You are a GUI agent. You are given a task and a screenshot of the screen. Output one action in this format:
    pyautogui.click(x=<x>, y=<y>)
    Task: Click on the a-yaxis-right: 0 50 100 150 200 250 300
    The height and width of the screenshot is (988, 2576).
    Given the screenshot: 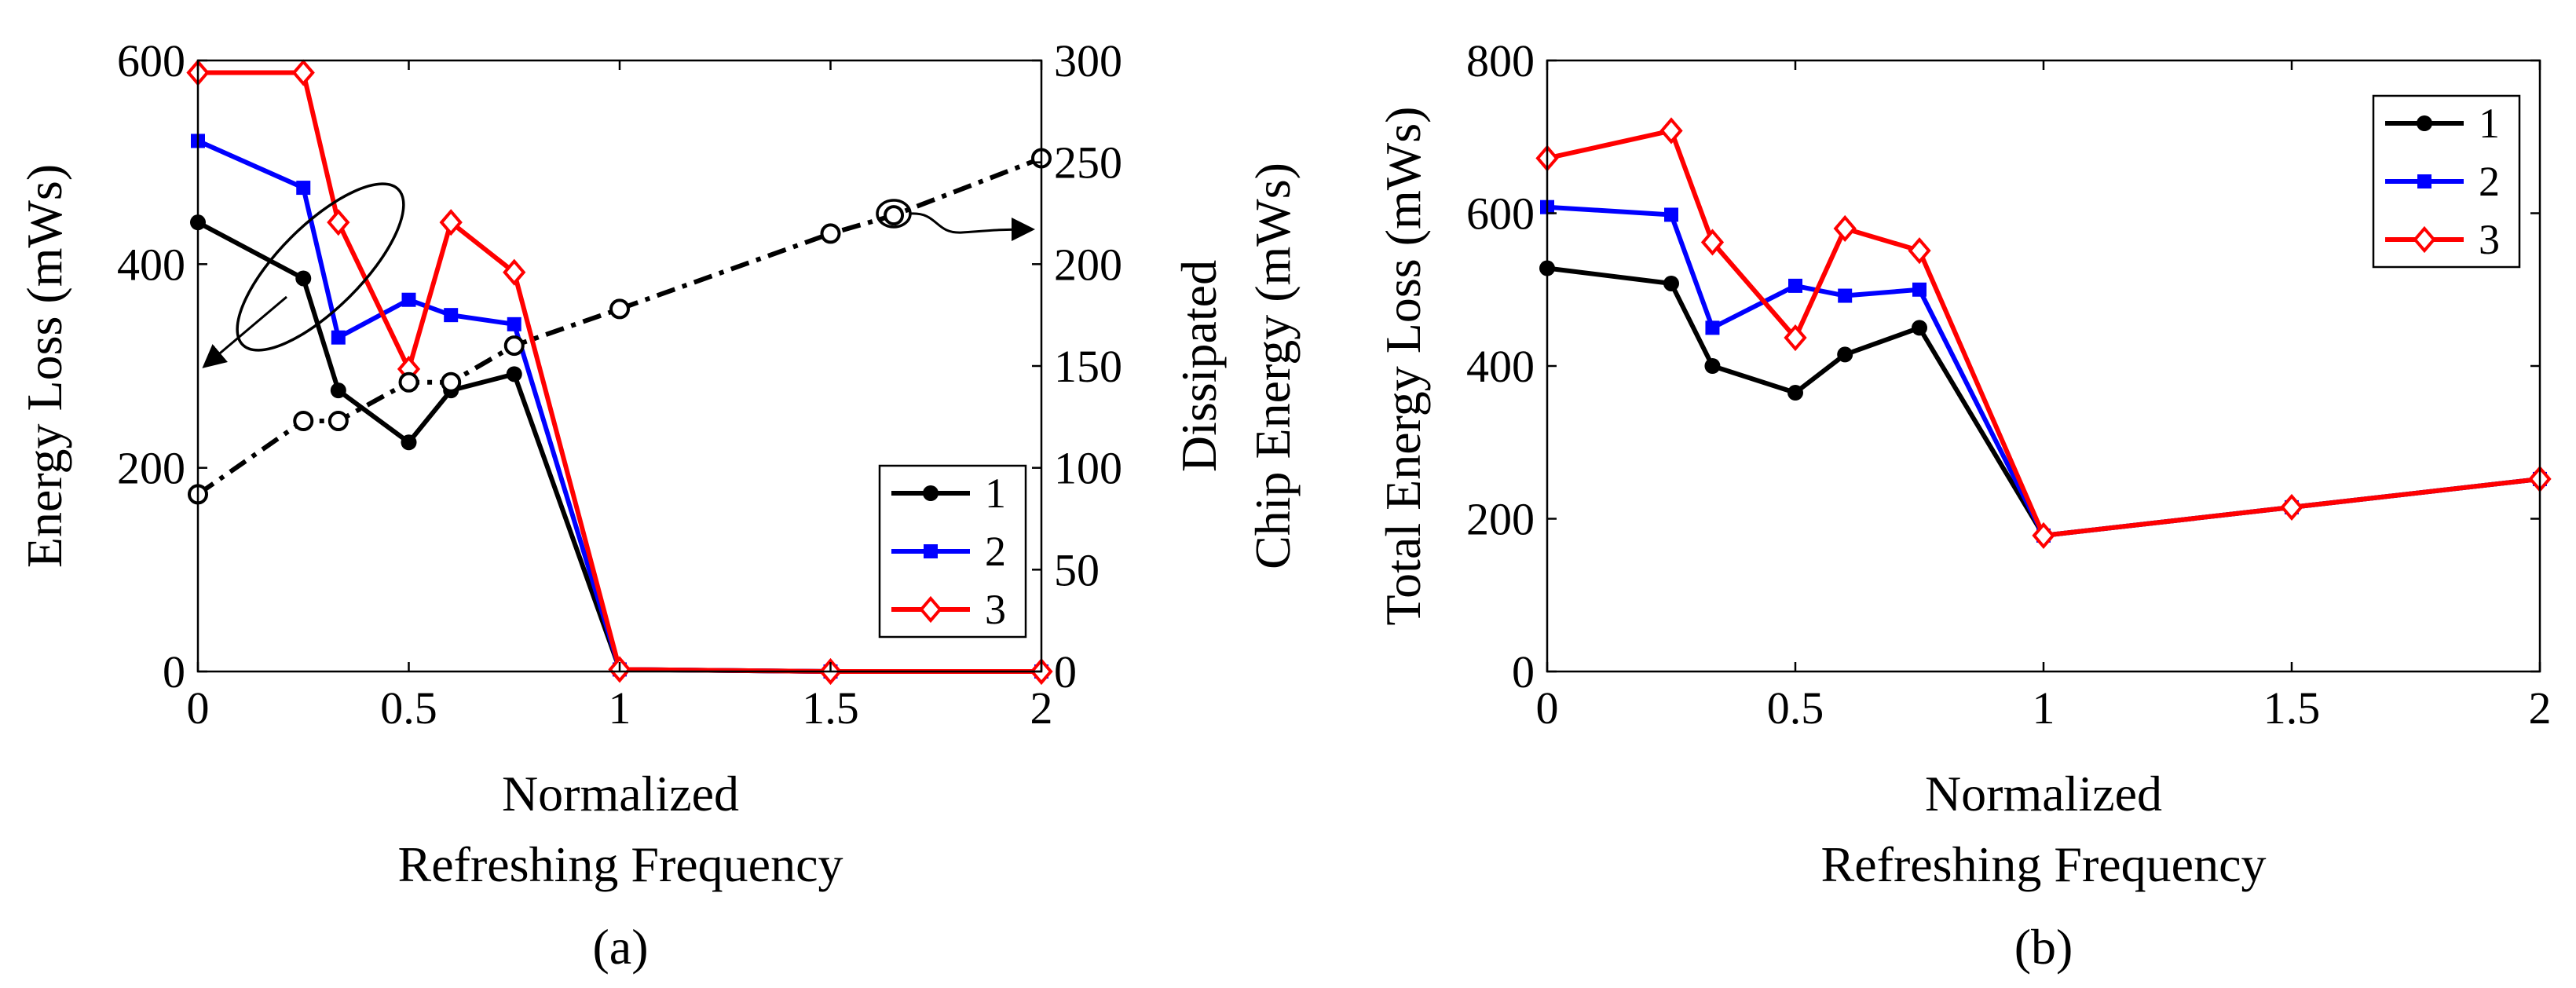 What is the action you would take?
    pyautogui.click(x=1077, y=366)
    